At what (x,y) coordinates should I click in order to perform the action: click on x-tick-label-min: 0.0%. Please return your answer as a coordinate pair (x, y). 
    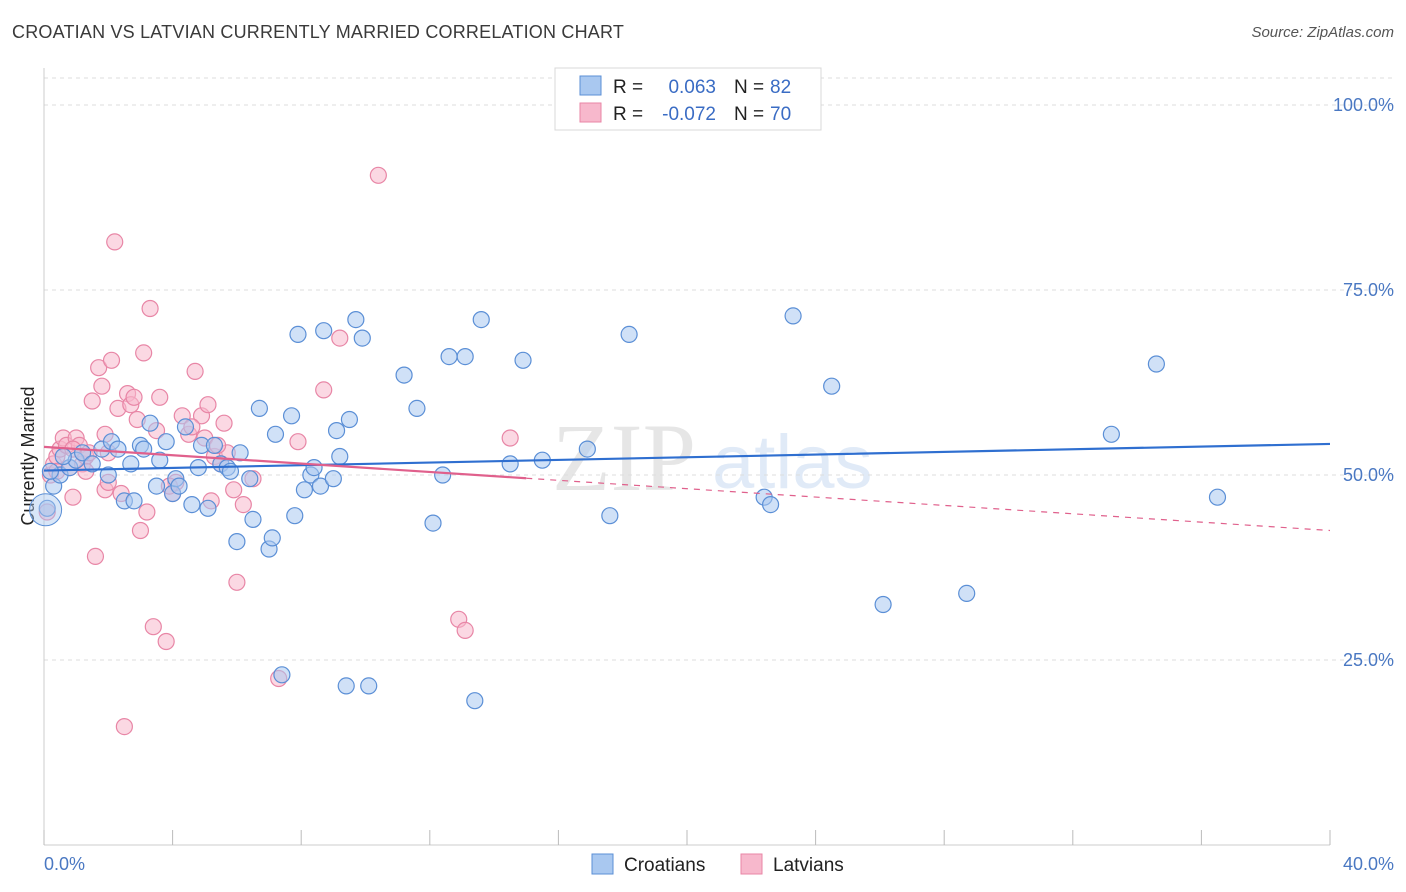
    Looking at the image, I should click on (64, 864).